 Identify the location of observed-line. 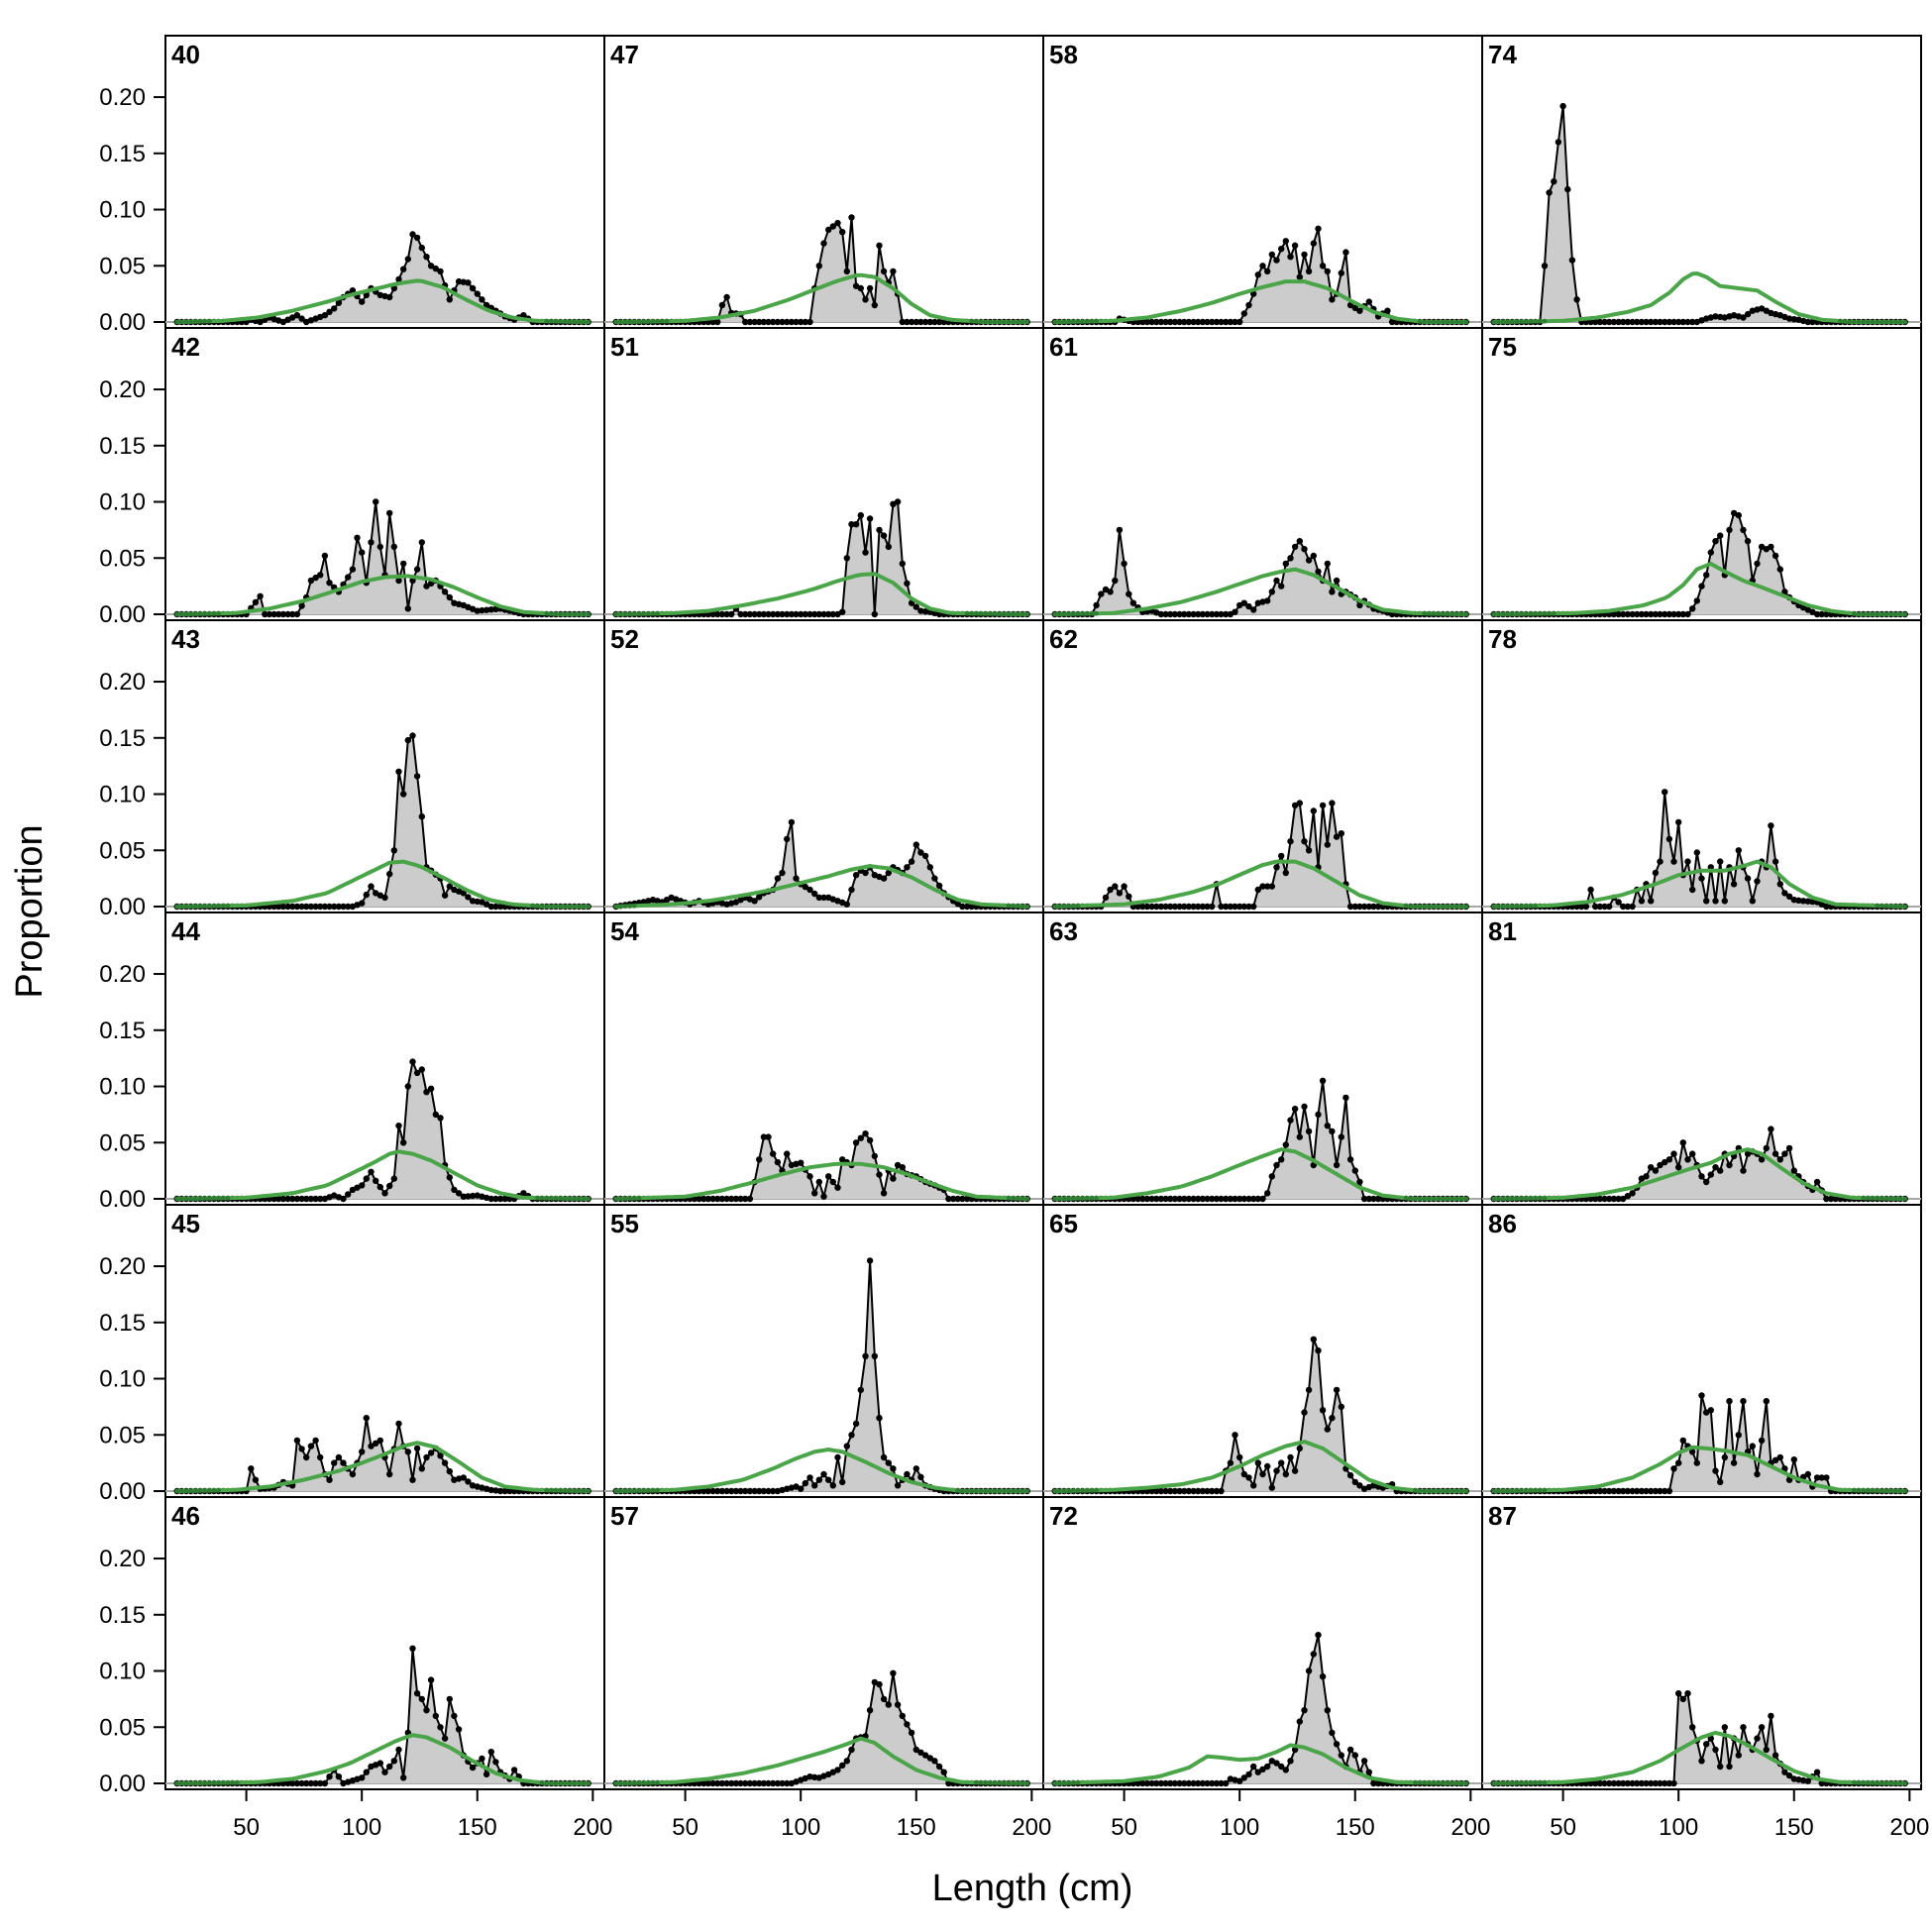
(382, 820).